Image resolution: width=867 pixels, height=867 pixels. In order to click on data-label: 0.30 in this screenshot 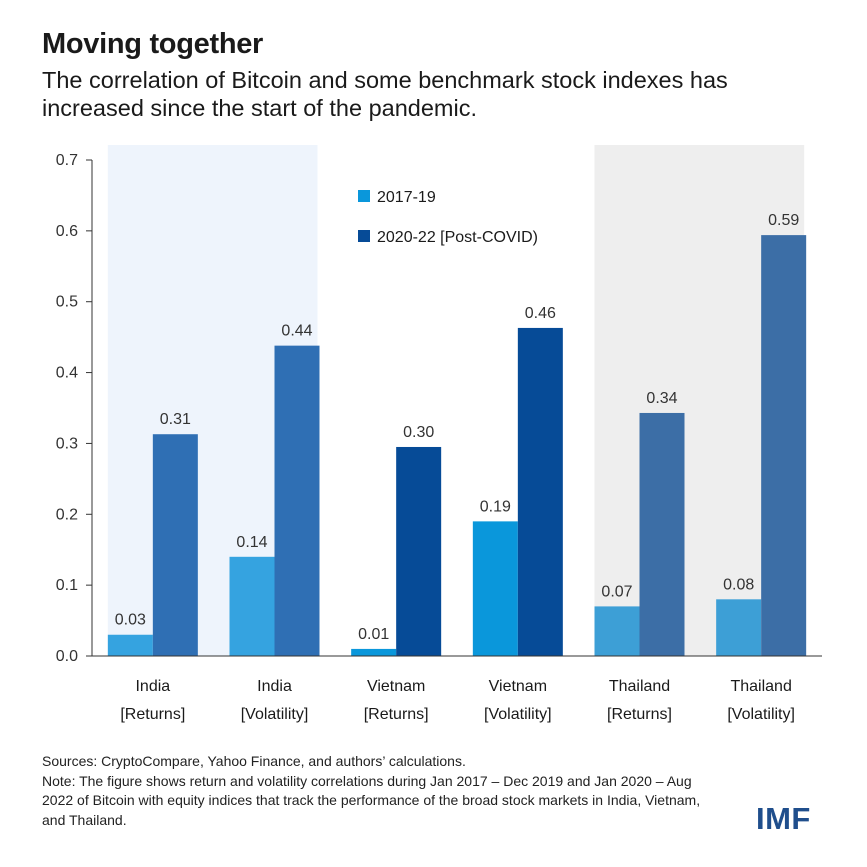, I will do `click(418, 432)`.